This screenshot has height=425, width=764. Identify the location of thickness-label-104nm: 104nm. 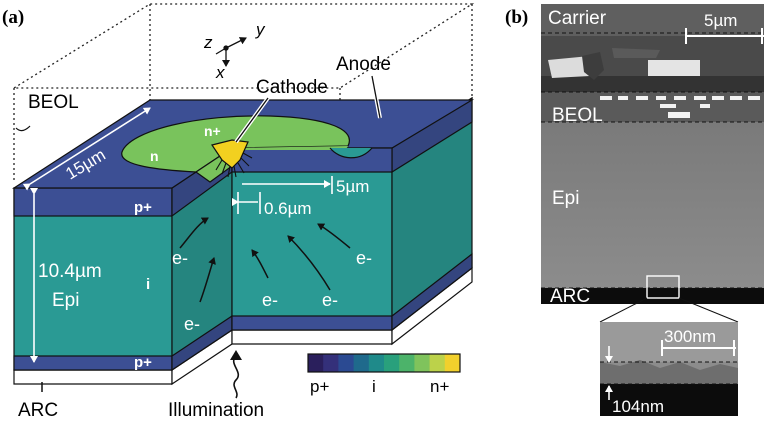
(638, 406).